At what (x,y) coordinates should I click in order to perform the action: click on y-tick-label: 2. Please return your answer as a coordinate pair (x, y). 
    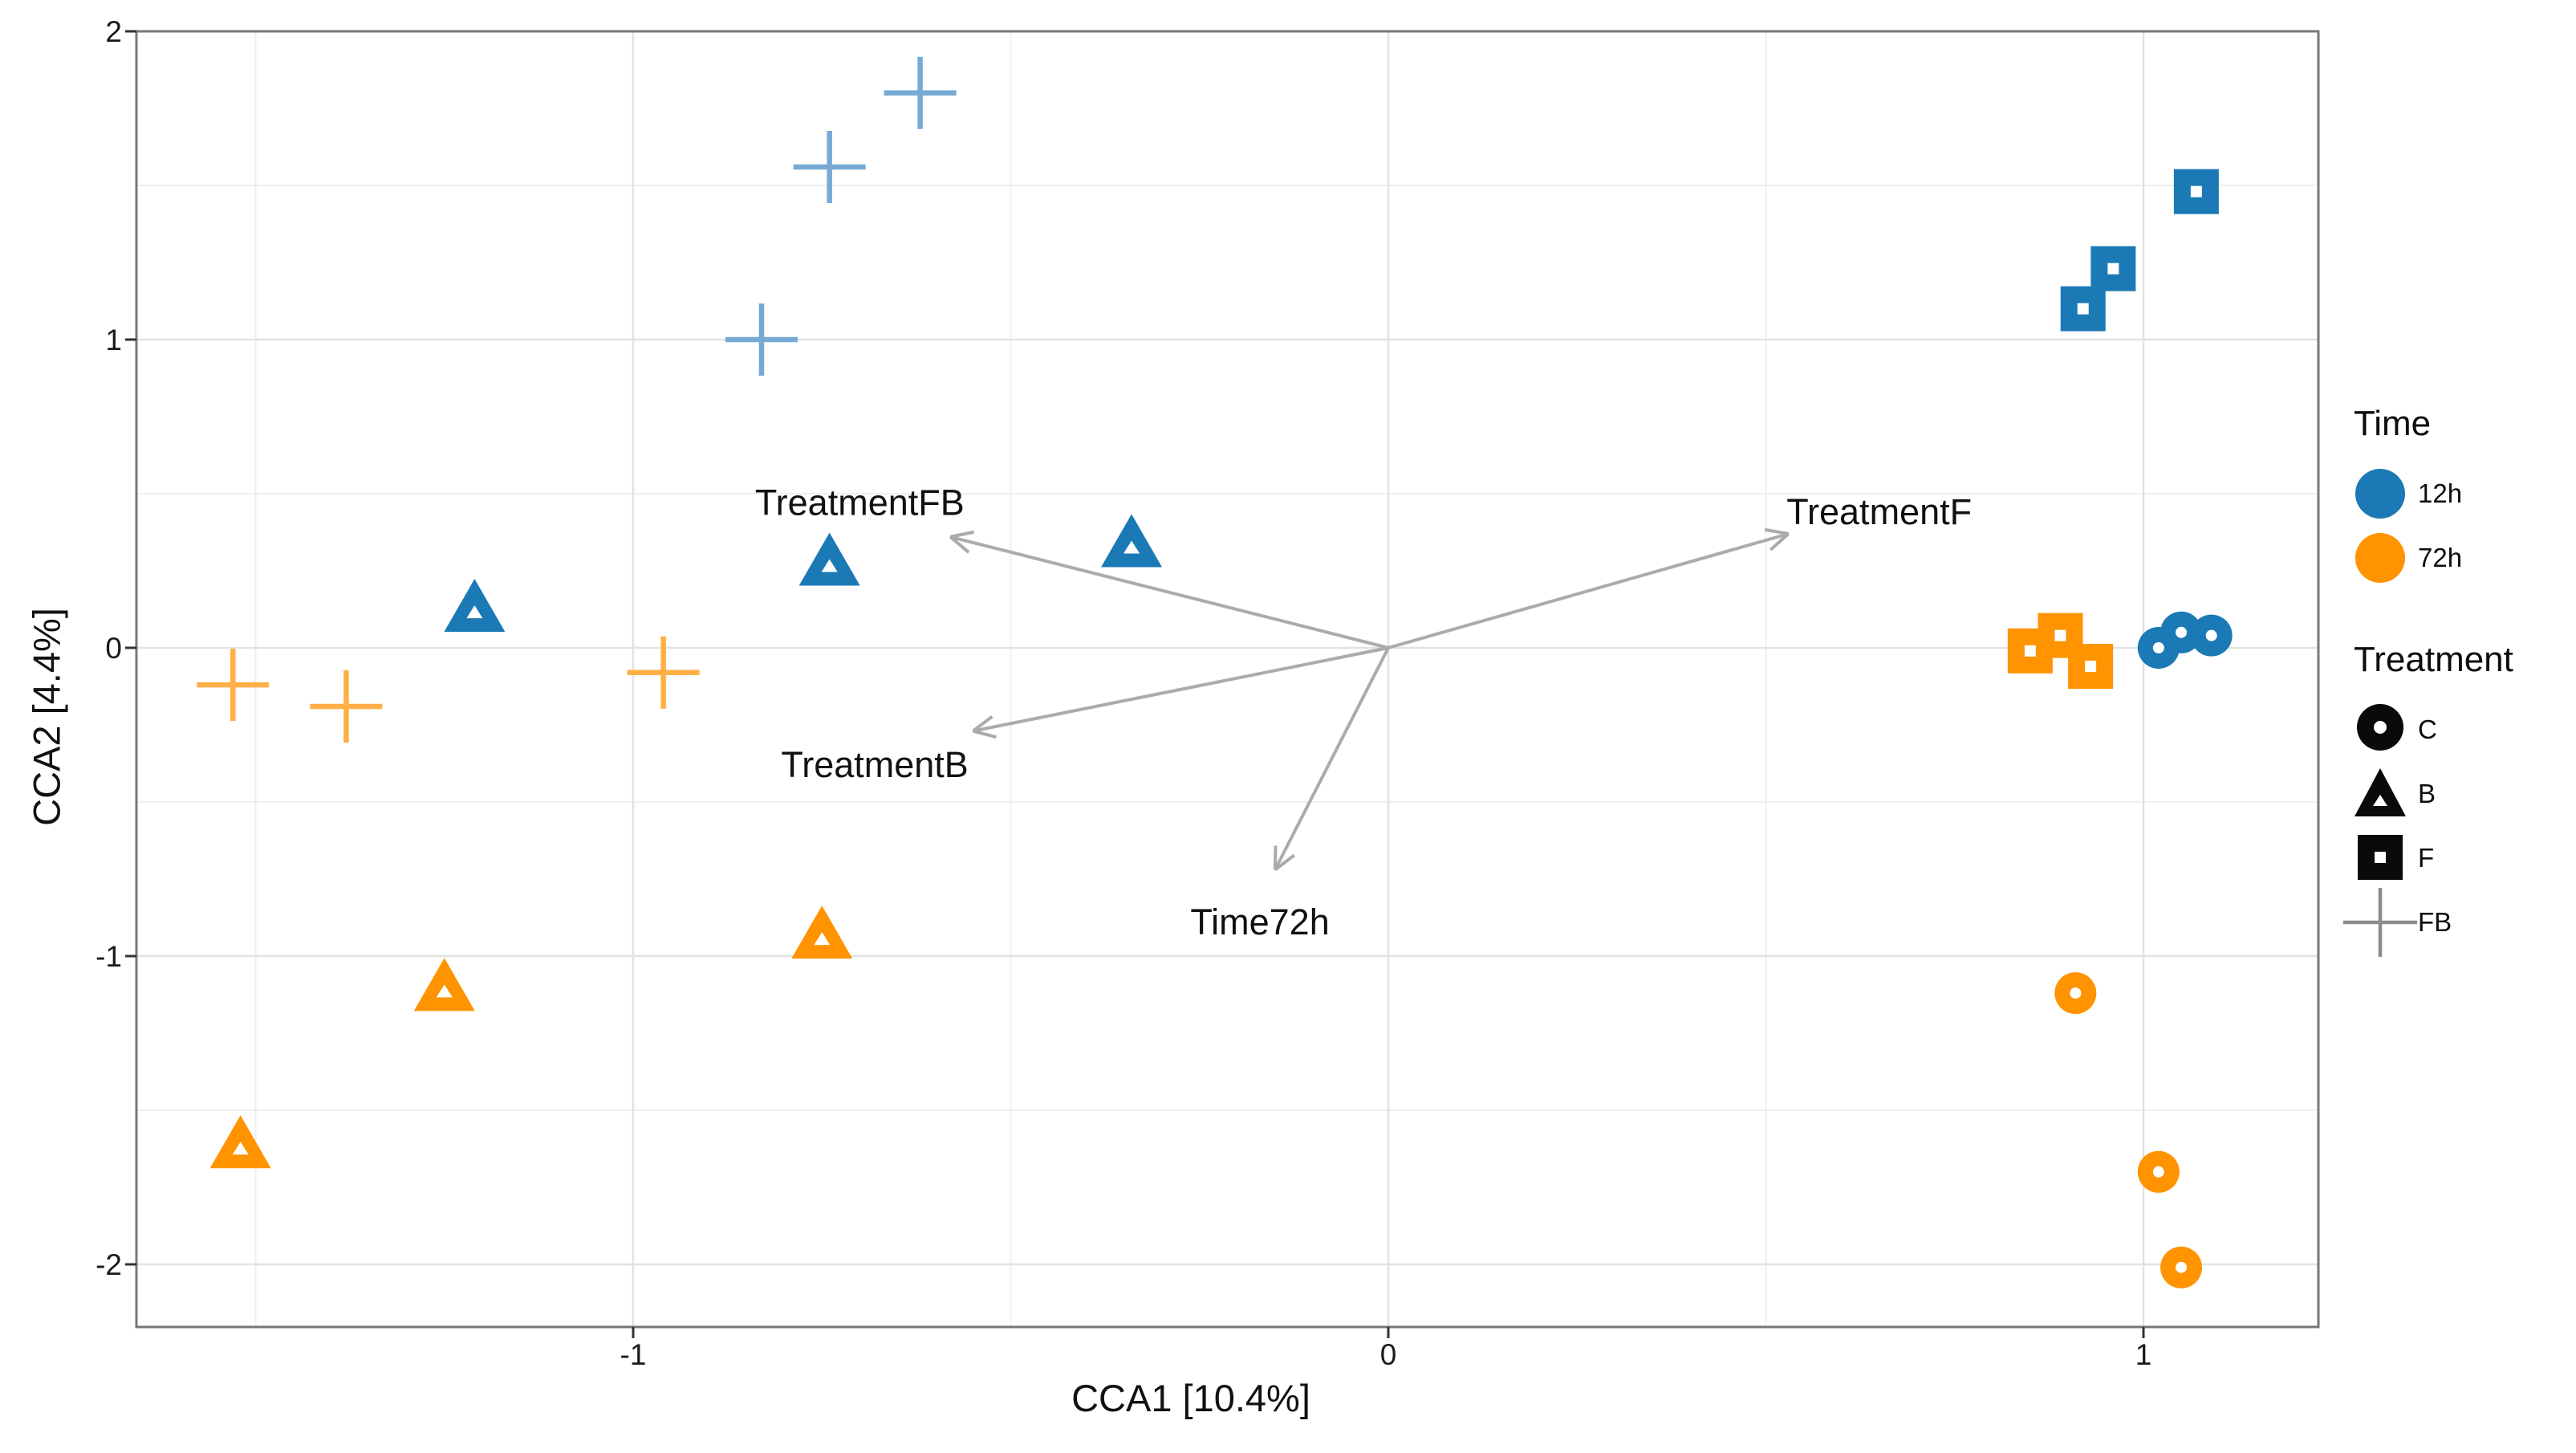
    Looking at the image, I should click on (114, 31).